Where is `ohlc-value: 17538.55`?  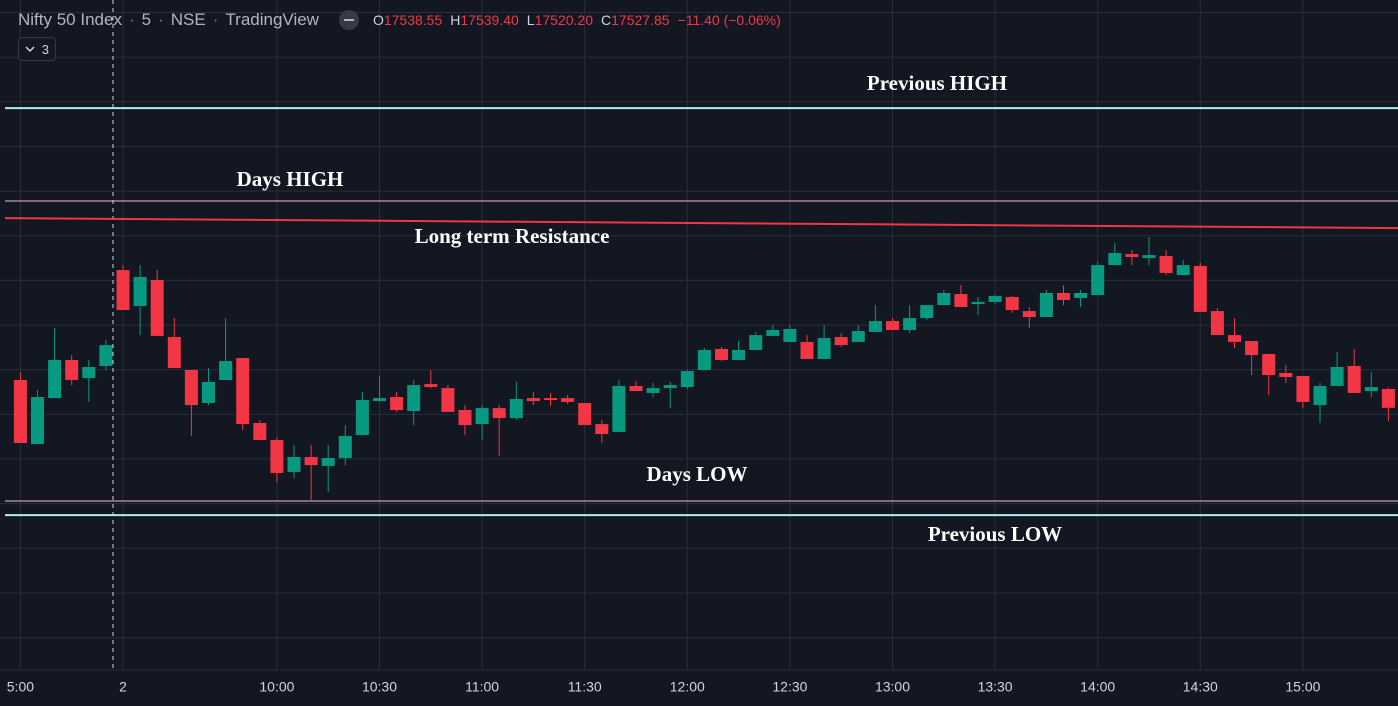 ohlc-value: 17538.55 is located at coordinates (413, 20).